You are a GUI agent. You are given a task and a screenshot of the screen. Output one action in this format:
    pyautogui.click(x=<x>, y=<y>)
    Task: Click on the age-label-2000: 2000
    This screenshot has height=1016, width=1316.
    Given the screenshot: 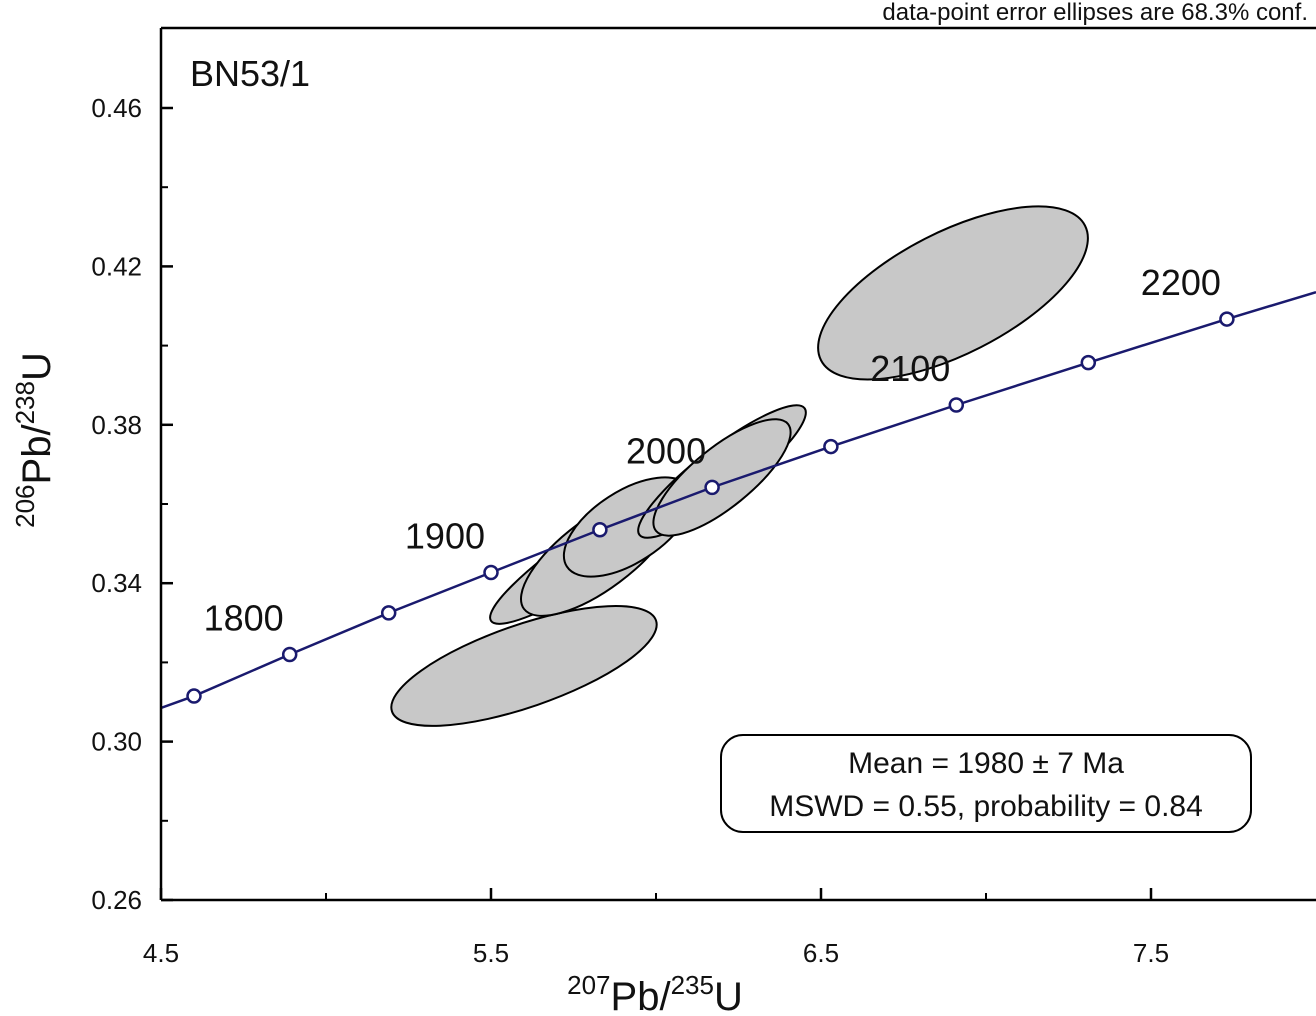 What is the action you would take?
    pyautogui.click(x=666, y=450)
    